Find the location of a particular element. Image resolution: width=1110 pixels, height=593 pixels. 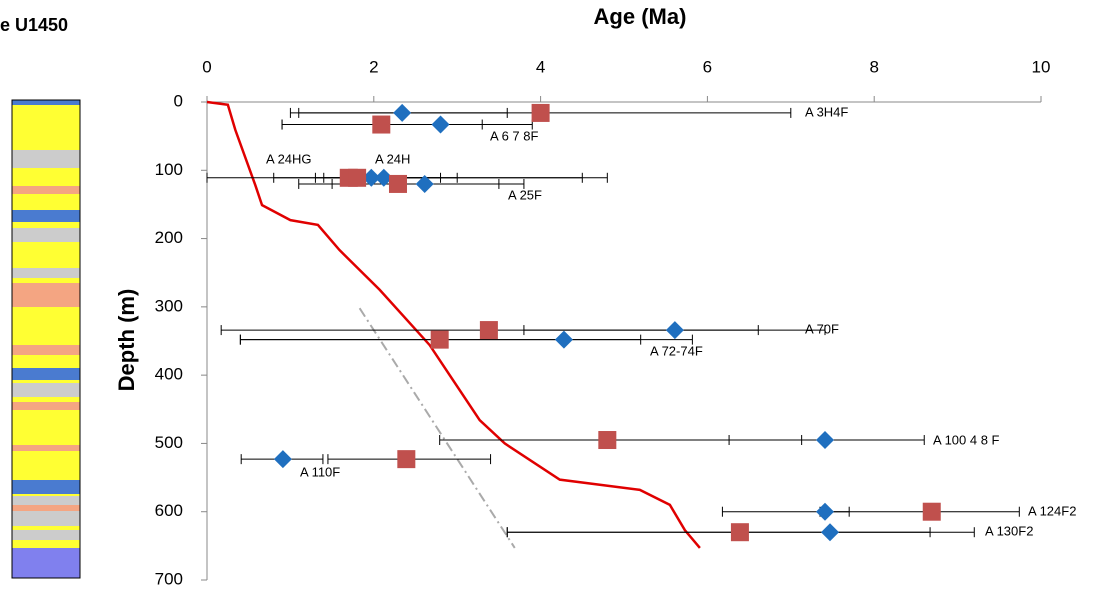

x-tick-label: 8 is located at coordinates (873, 66).